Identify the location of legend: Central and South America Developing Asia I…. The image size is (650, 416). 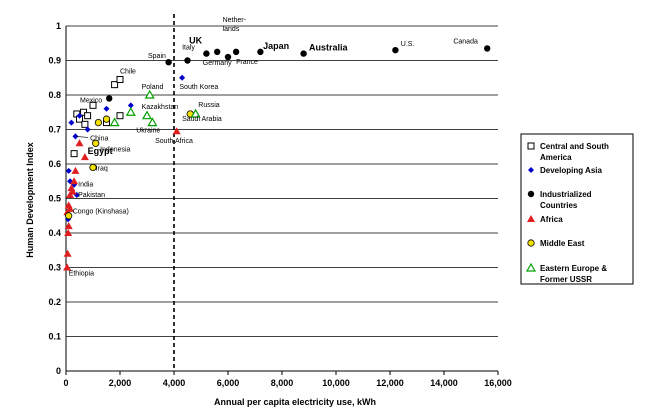
(577, 209).